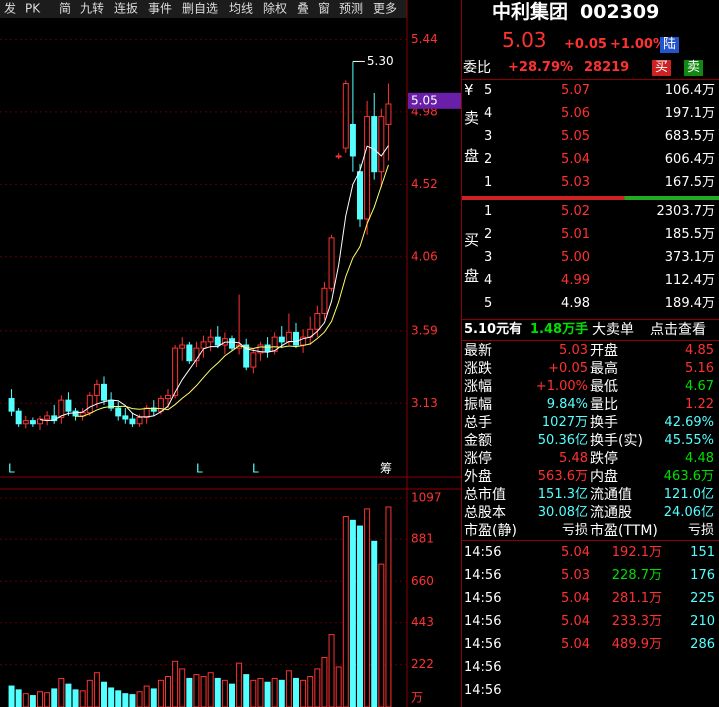 The image size is (719, 707). Describe the element at coordinates (92, 8) in the screenshot. I see `toolbar-button: 九转` at that location.